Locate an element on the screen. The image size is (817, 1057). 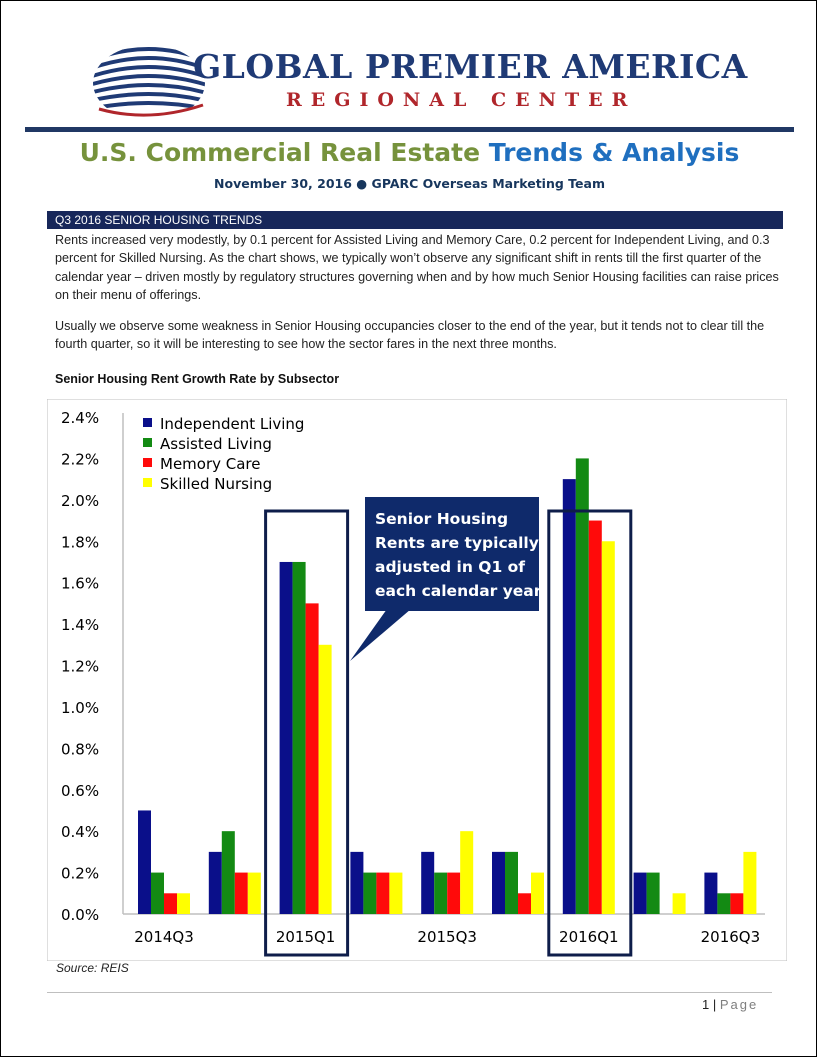
bar-assisted-living-2016Q2 is located at coordinates (653, 893).